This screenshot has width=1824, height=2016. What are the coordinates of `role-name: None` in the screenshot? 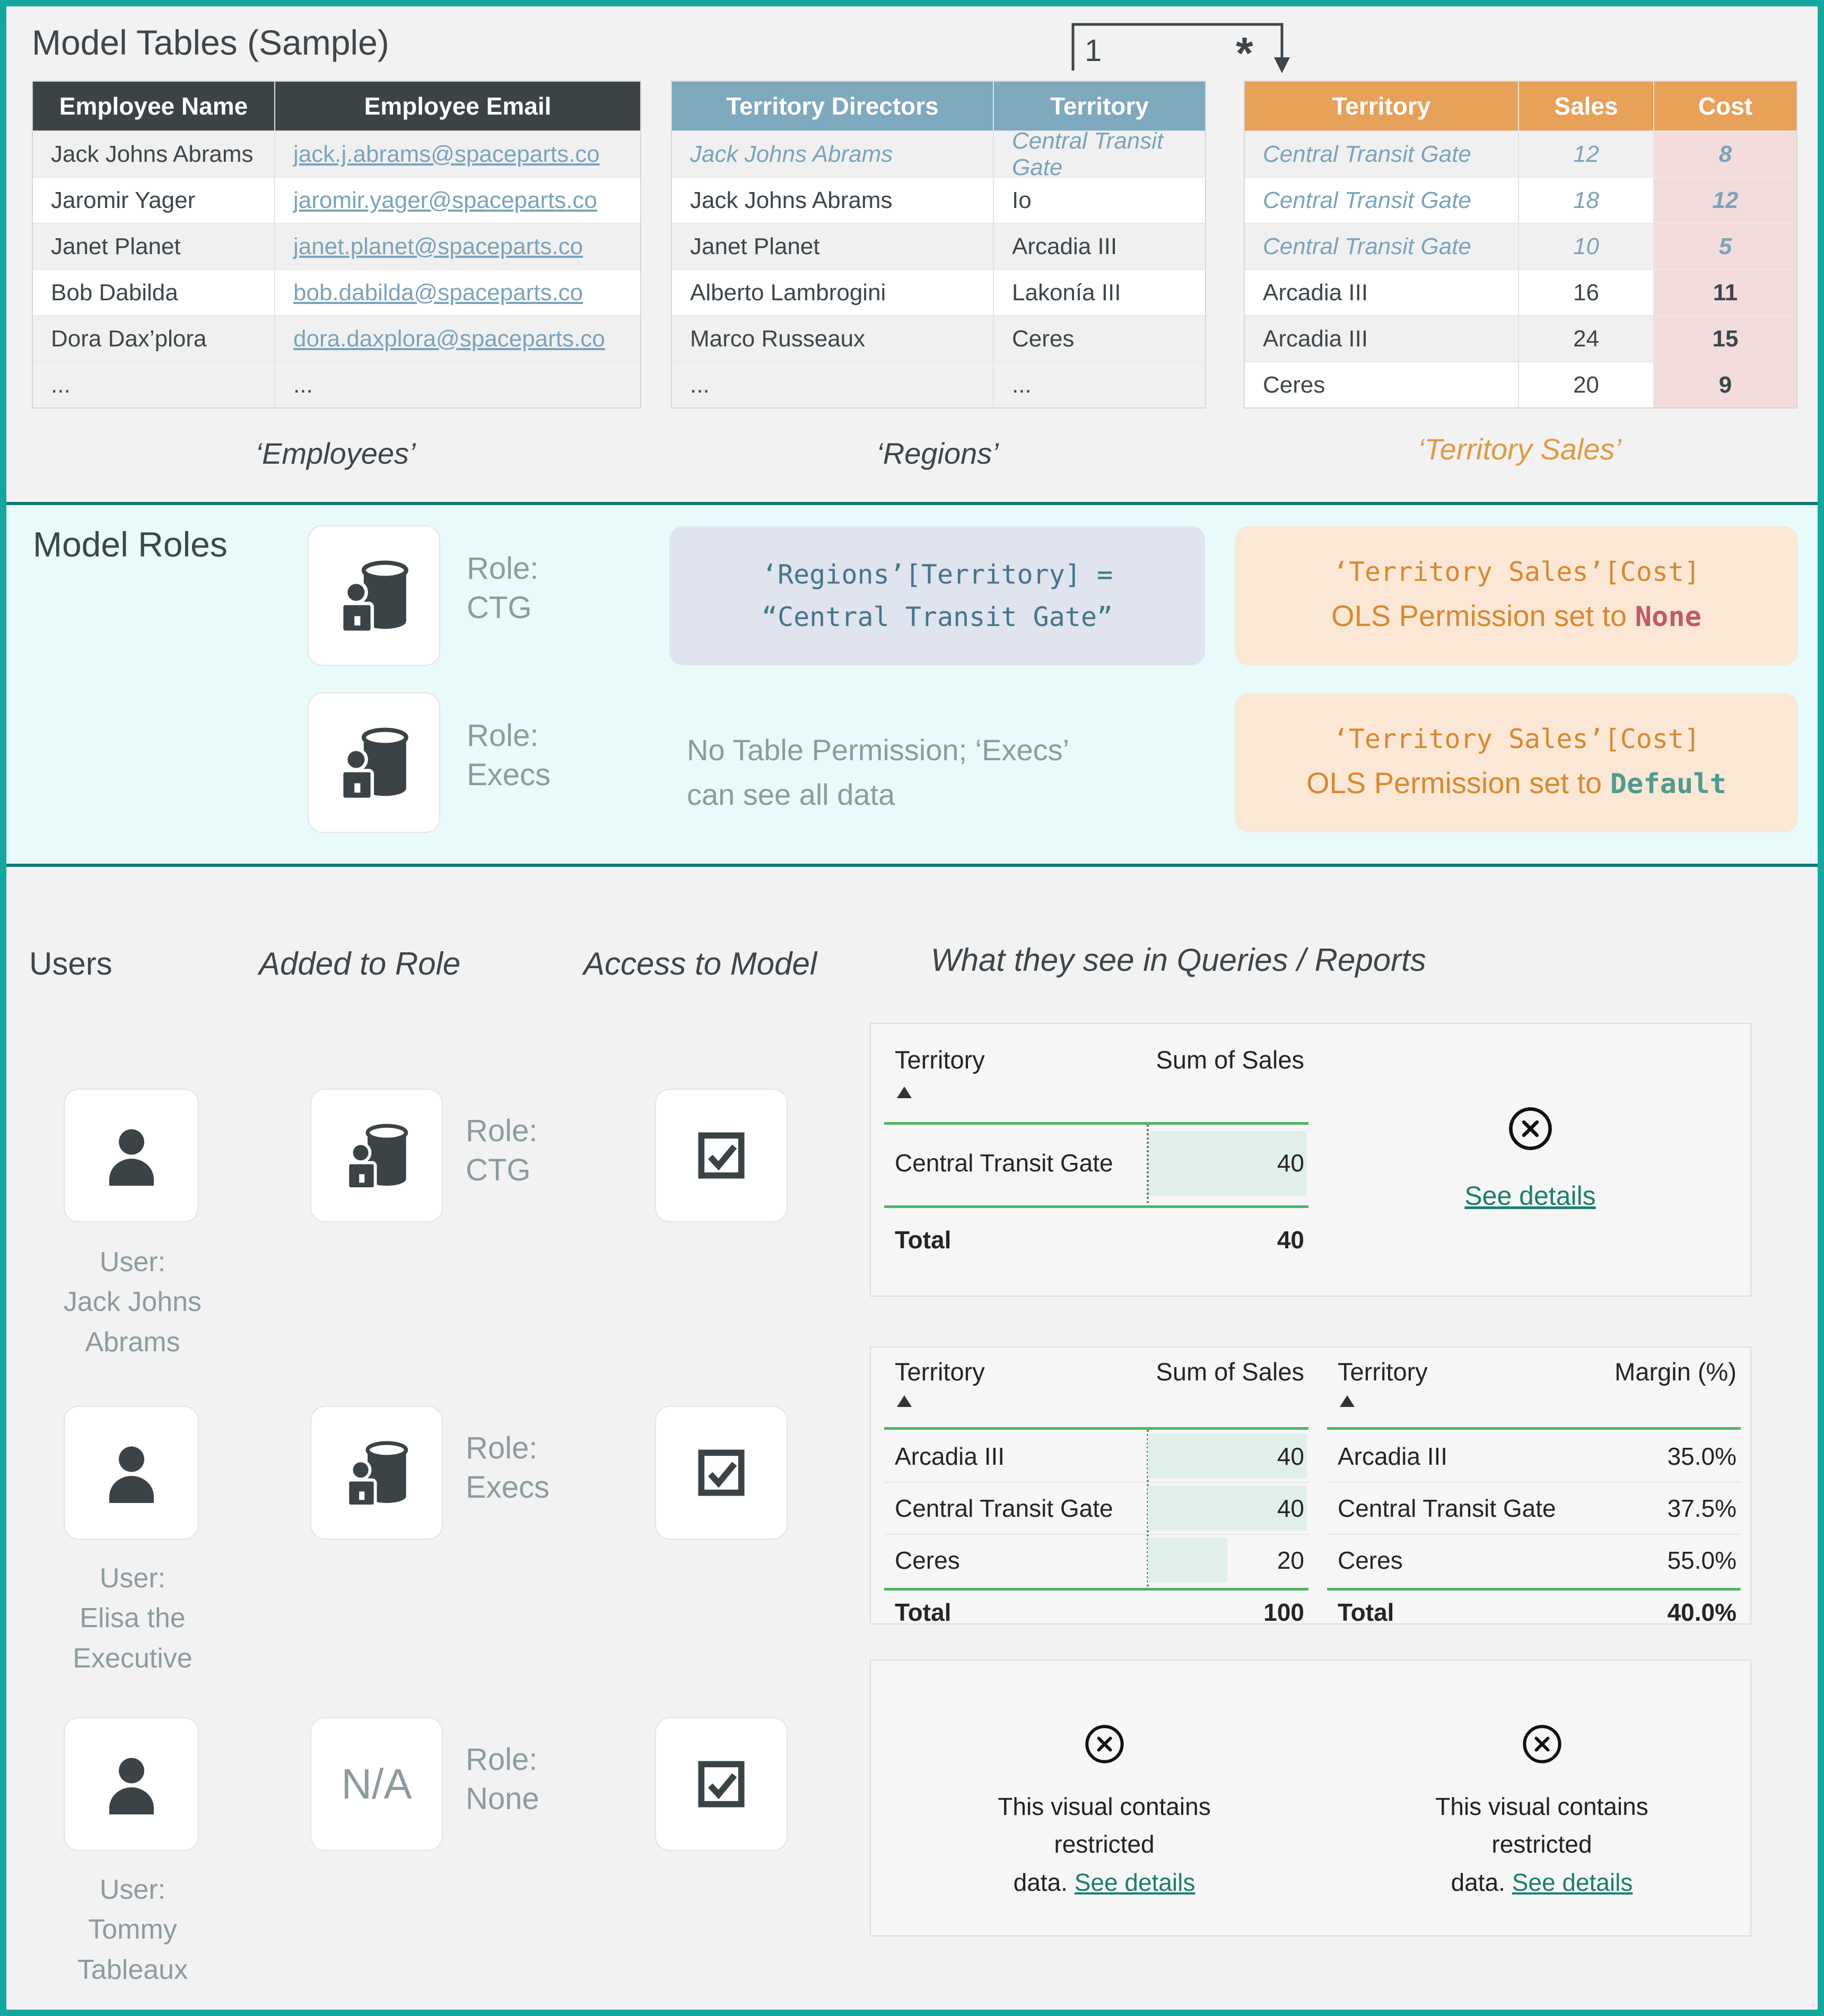 It's located at (502, 1799).